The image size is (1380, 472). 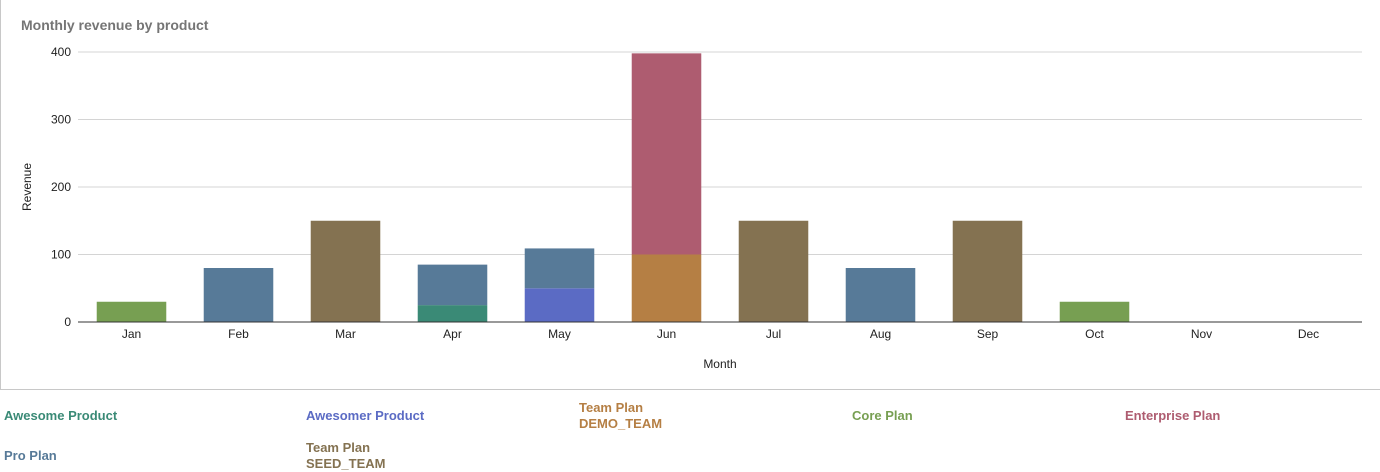 I want to click on legend-label: Pro Plan, so click(x=30, y=455).